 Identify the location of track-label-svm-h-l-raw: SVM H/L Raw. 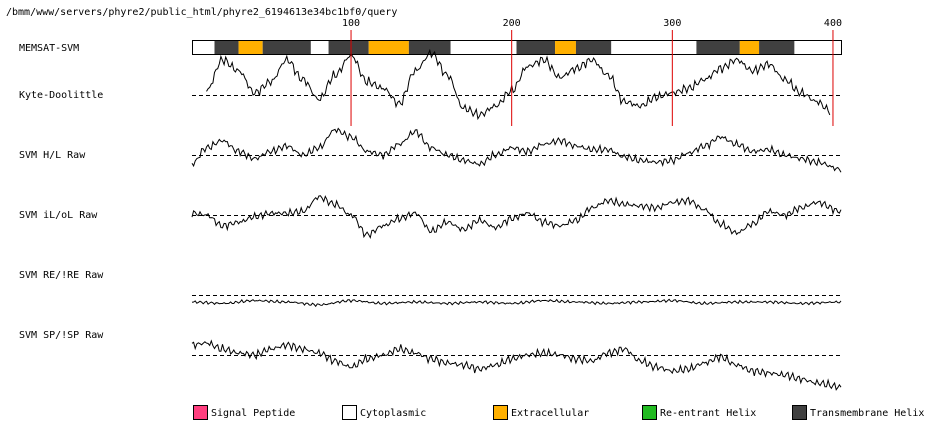
(52, 155).